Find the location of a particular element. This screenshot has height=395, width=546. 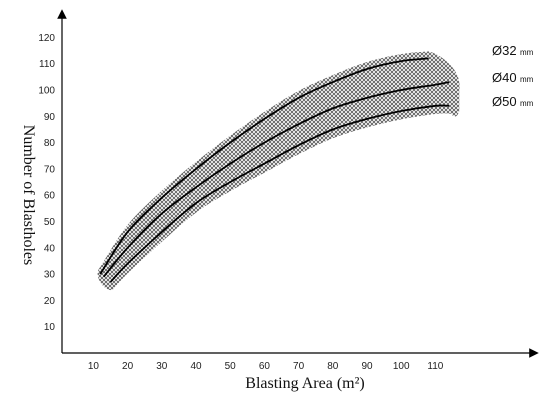

x-tick-labels: 10 20 30 40 50 60 70 80 90 100 110 is located at coordinates (266, 366).